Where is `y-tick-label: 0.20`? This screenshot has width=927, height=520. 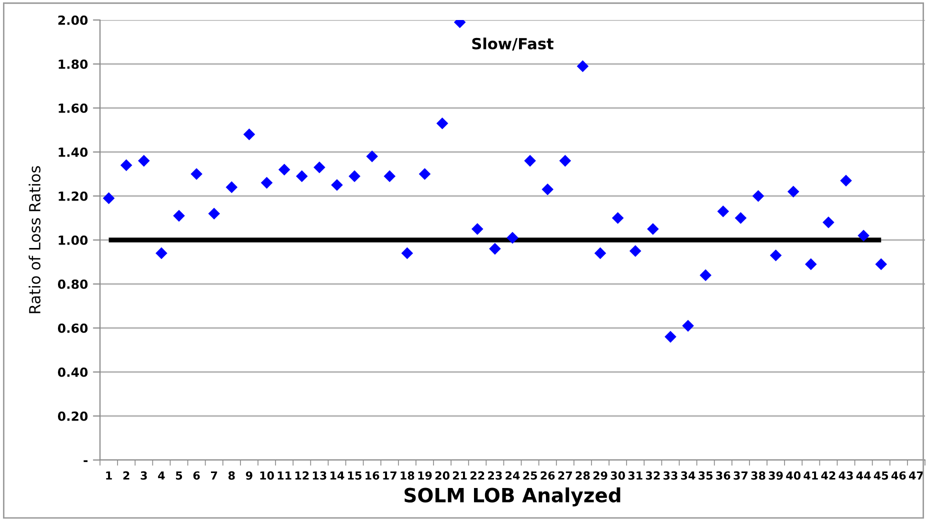
y-tick-label: 0.20 is located at coordinates (73, 416).